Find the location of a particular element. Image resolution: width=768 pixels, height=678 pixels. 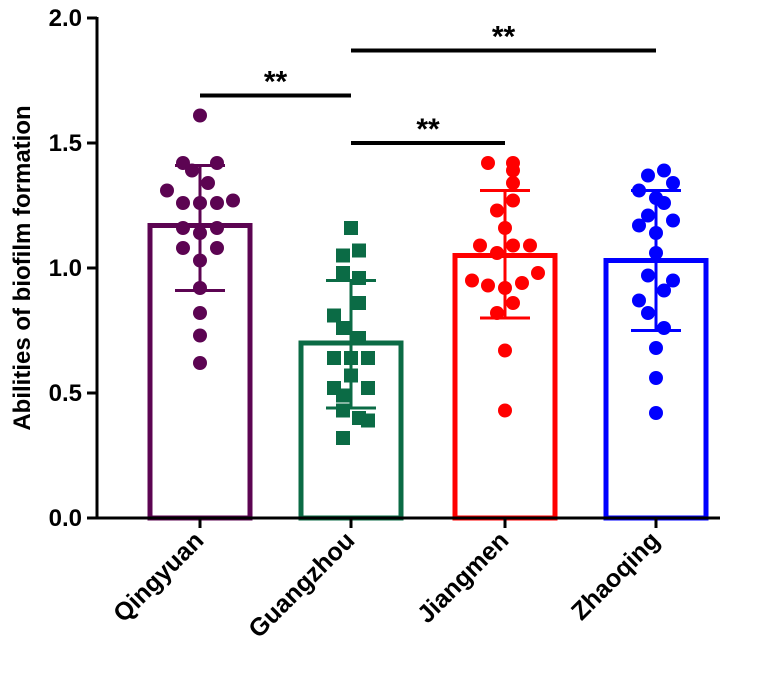

y-tick-label: 0.5 is located at coordinates (65, 393).